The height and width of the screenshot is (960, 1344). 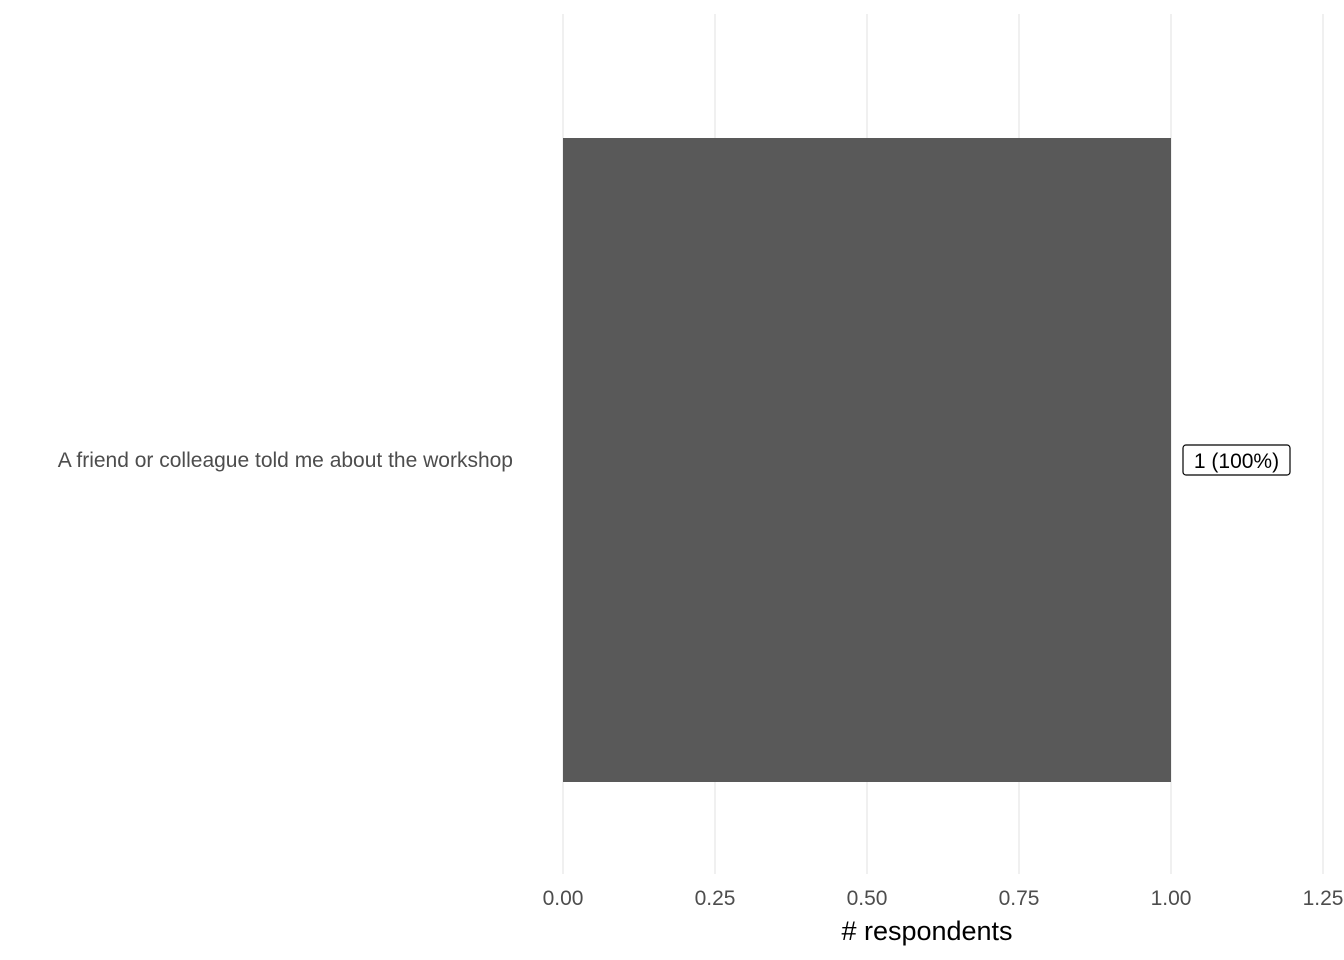 I want to click on data-label-text: 1 (100%), so click(x=1236, y=461).